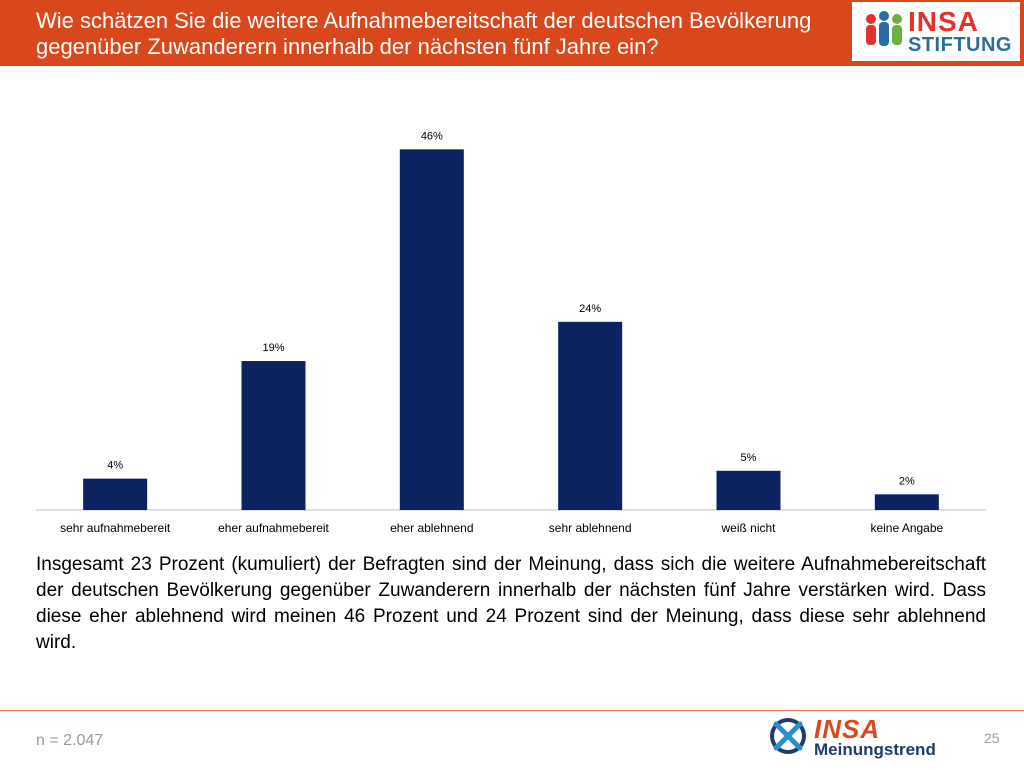 This screenshot has height=770, width=1024. Describe the element at coordinates (590, 528) in the screenshot. I see `category-label-4: sehr ablehnend` at that location.